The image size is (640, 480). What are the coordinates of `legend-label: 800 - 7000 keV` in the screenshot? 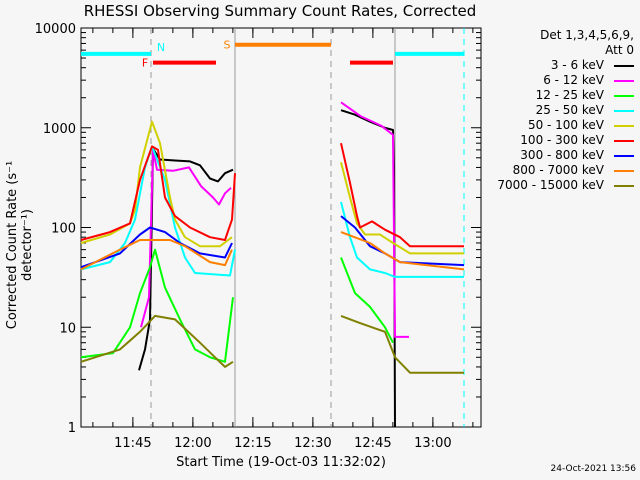 It's located at (558, 170).